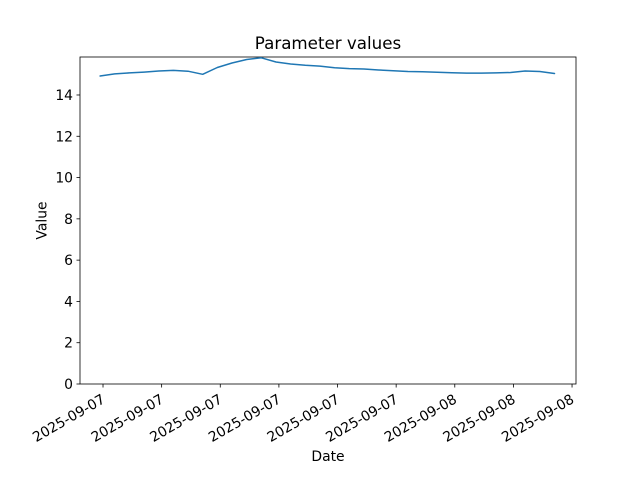 The width and height of the screenshot is (640, 480). What do you see at coordinates (68, 261) in the screenshot?
I see `y-tick-label: 6` at bounding box center [68, 261].